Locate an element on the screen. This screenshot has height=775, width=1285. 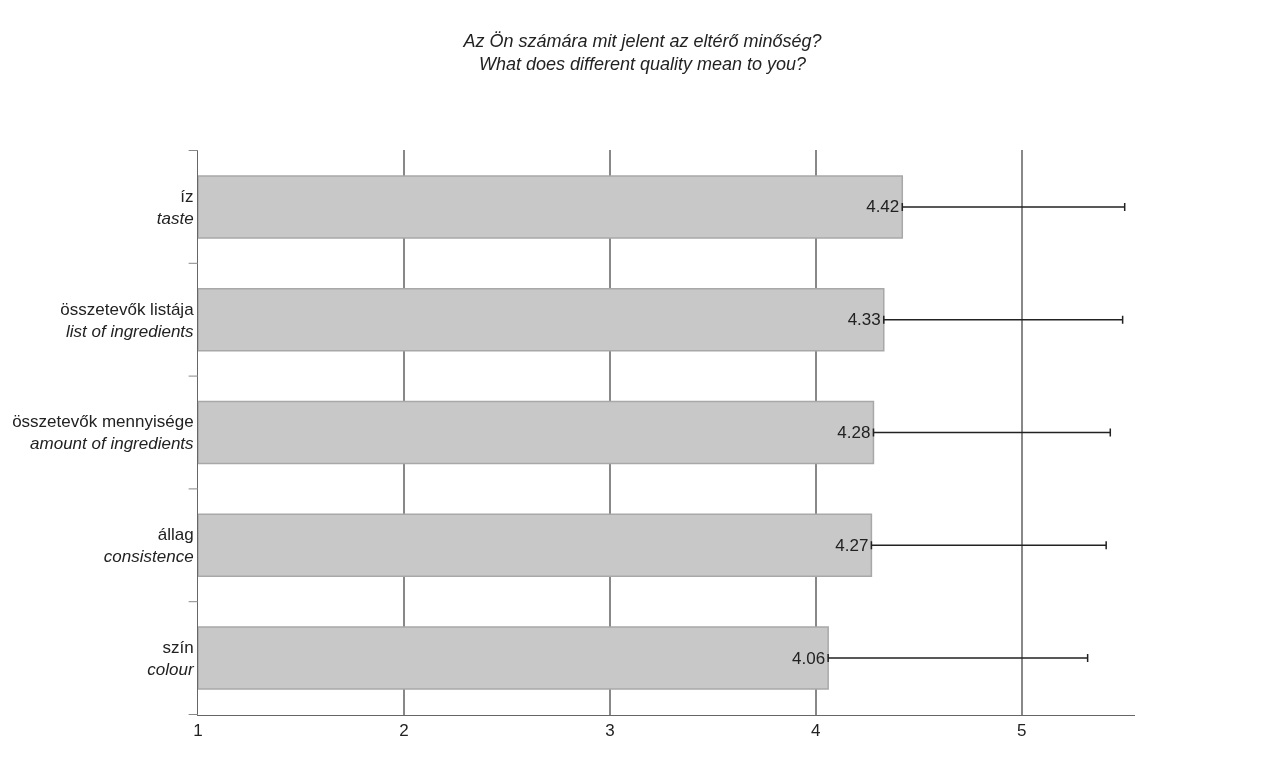
y-tick-label: állag consistence is located at coordinates (148, 546).